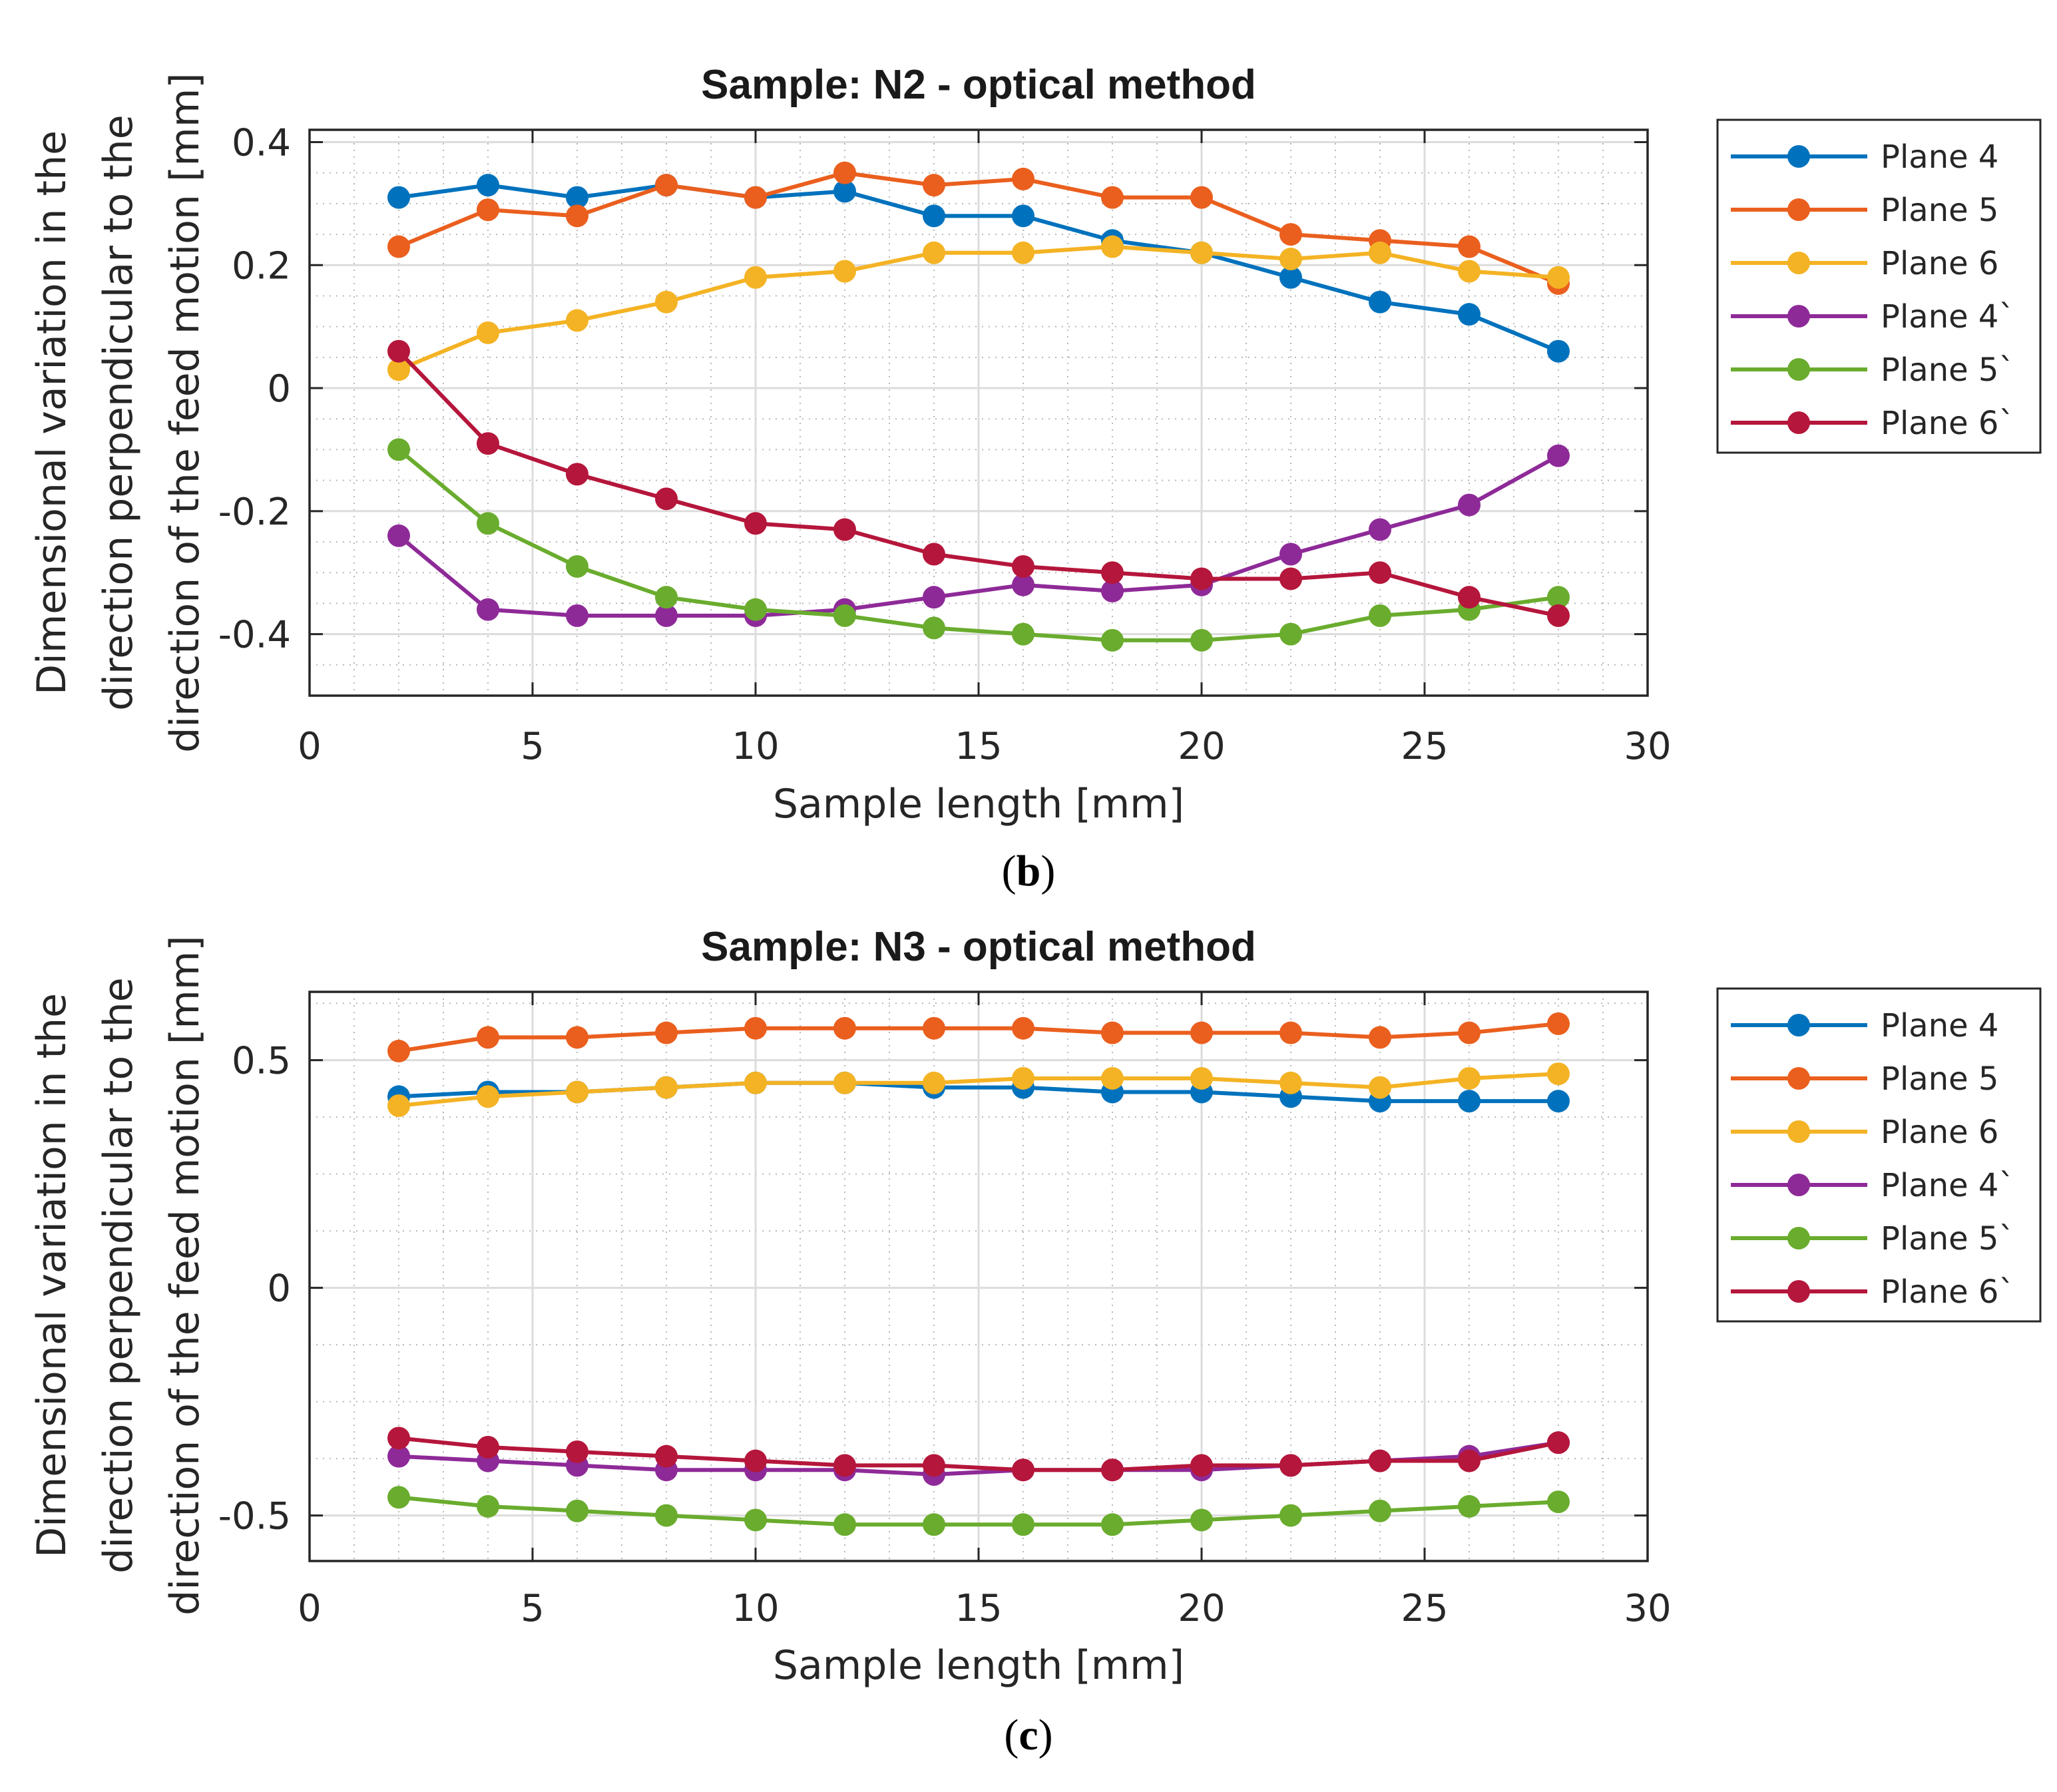 This screenshot has width=2057, height=1792. What do you see at coordinates (1424, 1608) in the screenshot?
I see `x-tick-label: 25` at bounding box center [1424, 1608].